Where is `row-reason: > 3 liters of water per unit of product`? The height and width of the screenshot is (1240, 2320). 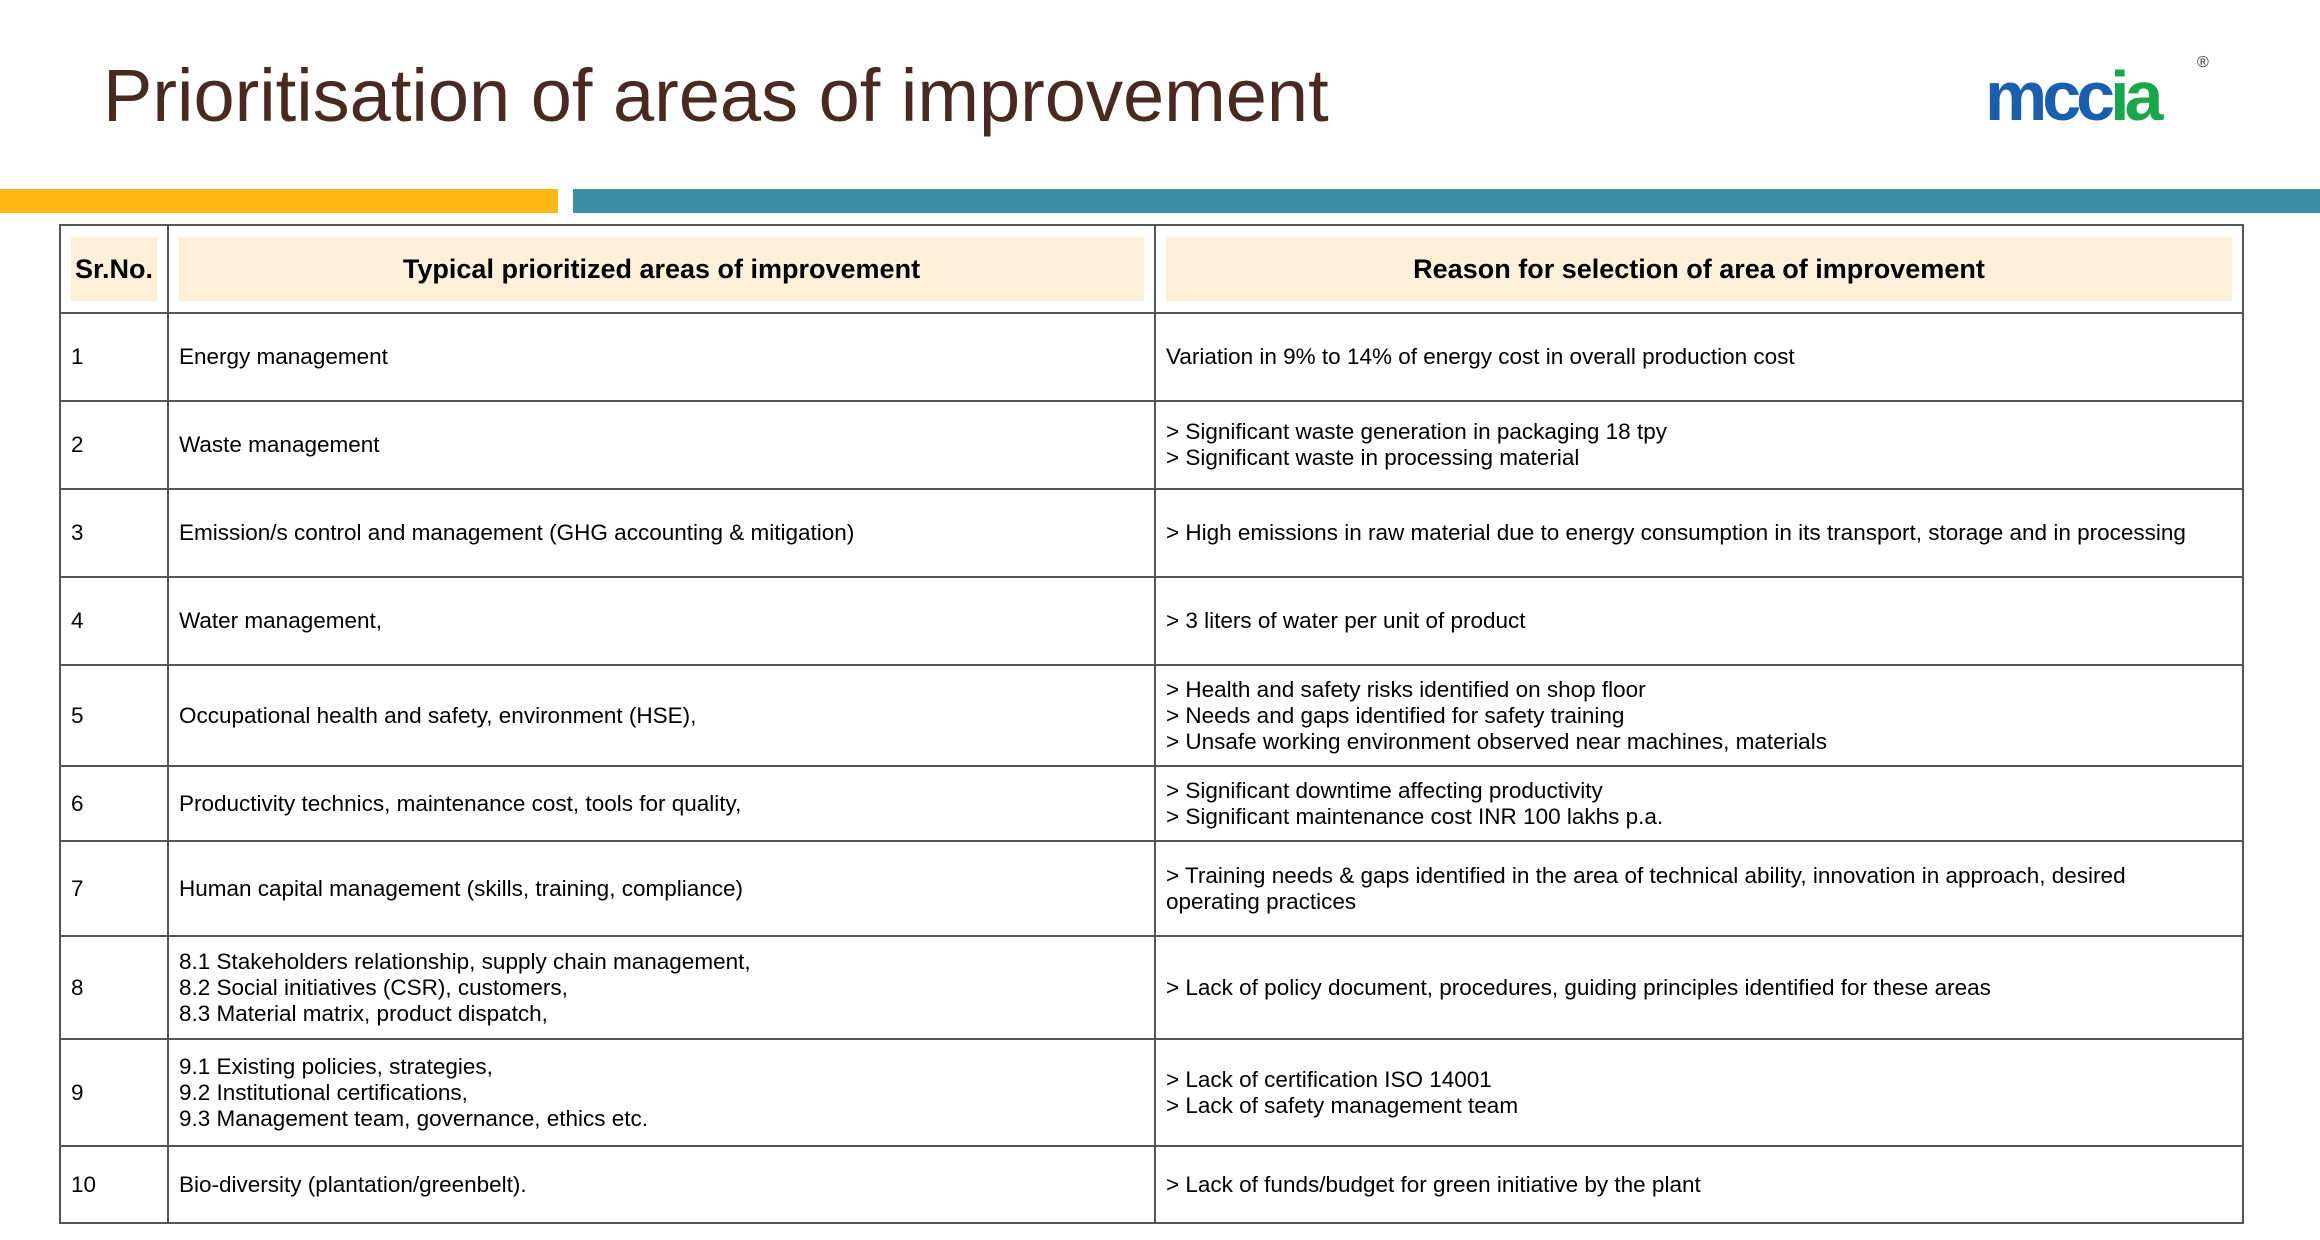 row-reason: > 3 liters of water per unit of product is located at coordinates (1699, 621).